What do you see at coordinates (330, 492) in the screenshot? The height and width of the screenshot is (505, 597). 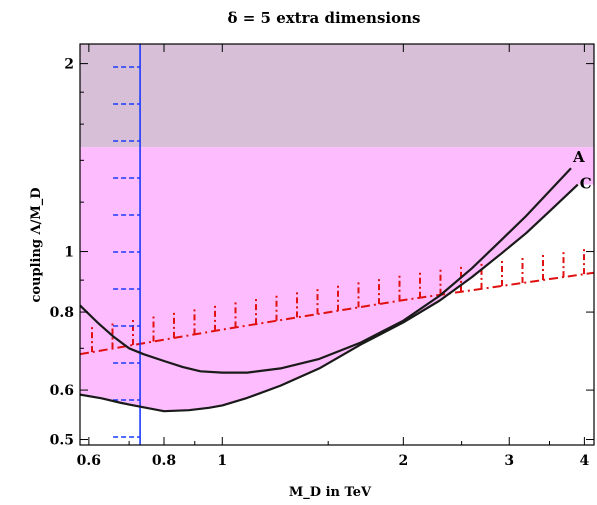 I see `x-axis-label: M_D in TeV` at bounding box center [330, 492].